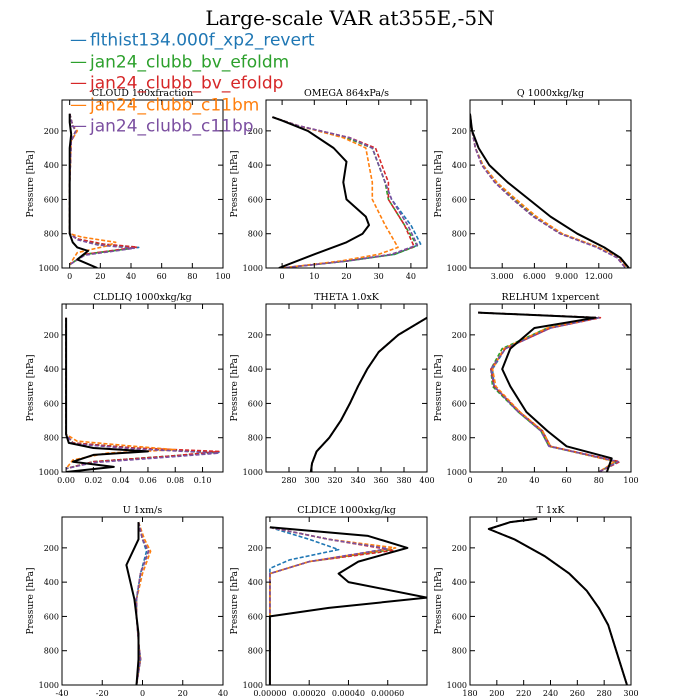 The width and height of the screenshot is (700, 700). Describe the element at coordinates (223, 693) in the screenshot. I see `x-tick-label: 40` at that location.